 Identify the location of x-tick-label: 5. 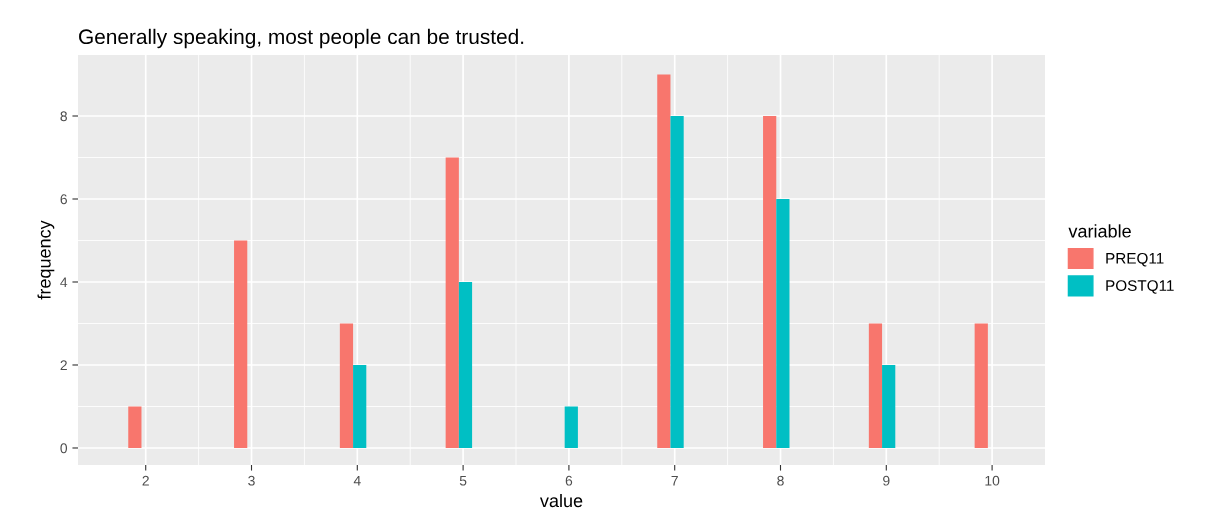
(463, 480).